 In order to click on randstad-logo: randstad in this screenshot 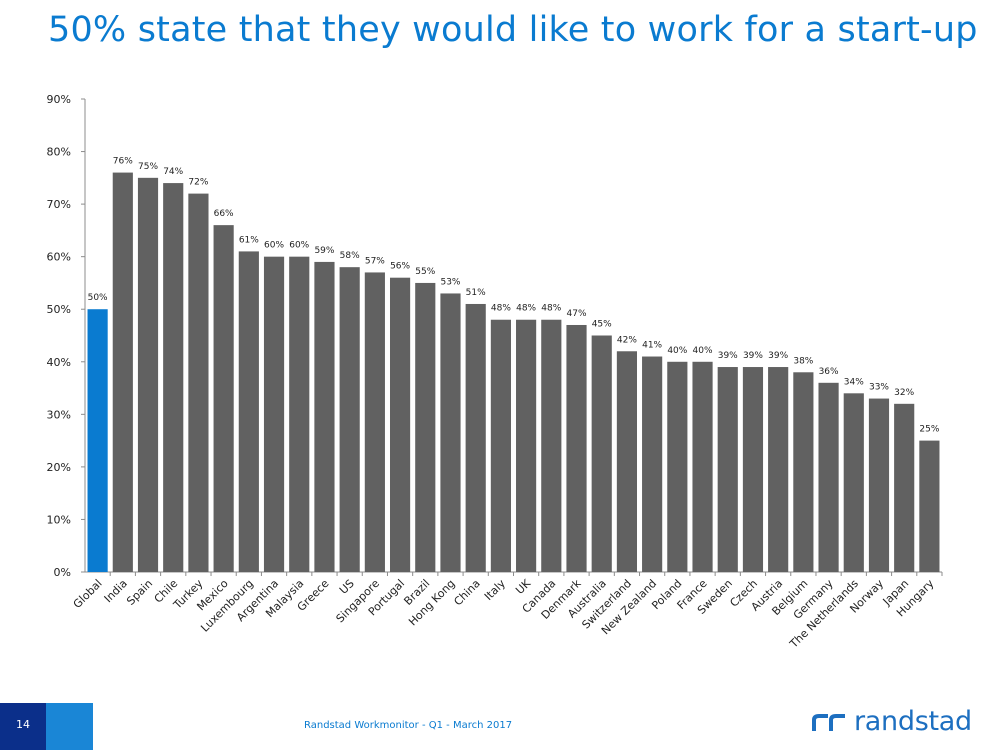, I will do `click(892, 721)`.